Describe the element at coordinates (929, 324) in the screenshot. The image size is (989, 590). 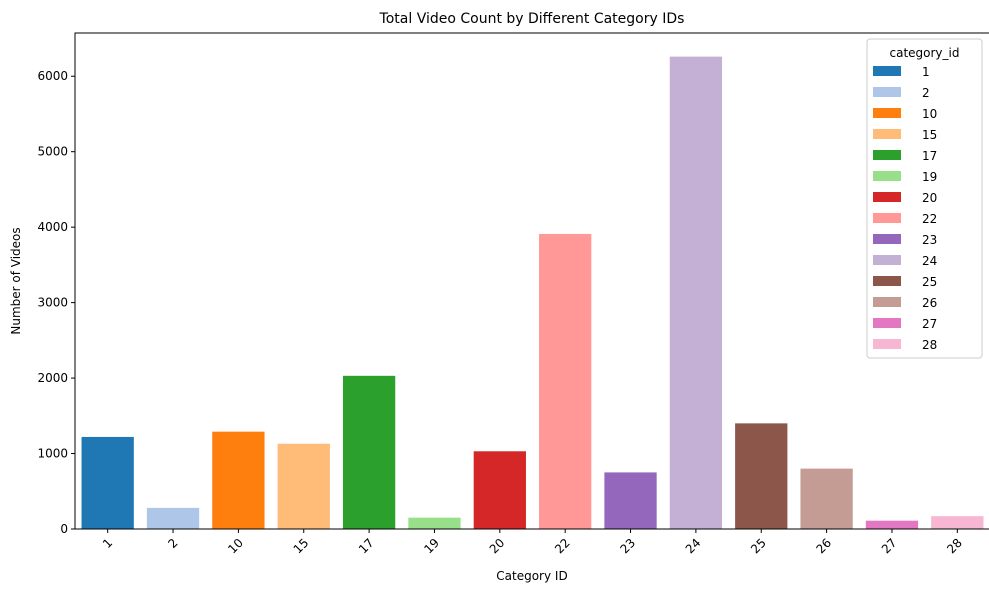
I see `legend-label-27: 27` at that location.